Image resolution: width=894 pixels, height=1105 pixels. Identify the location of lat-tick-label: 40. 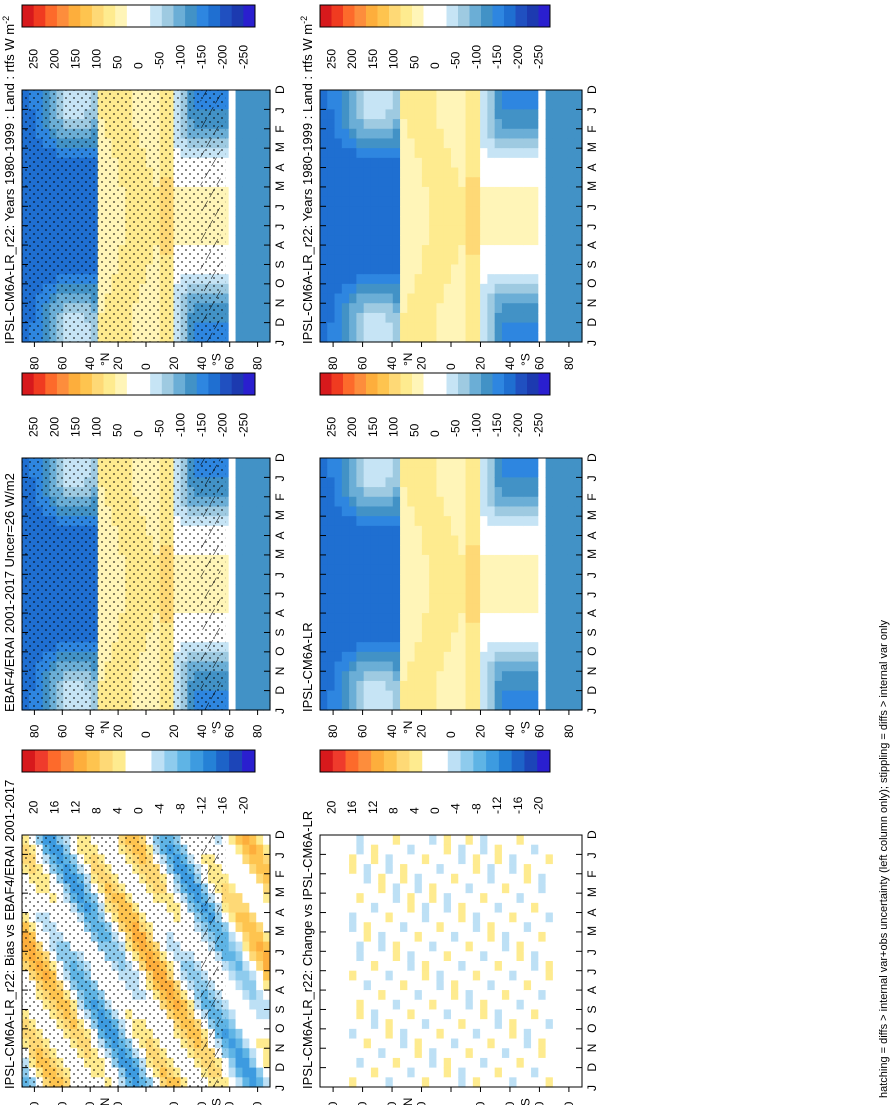
(202, 731).